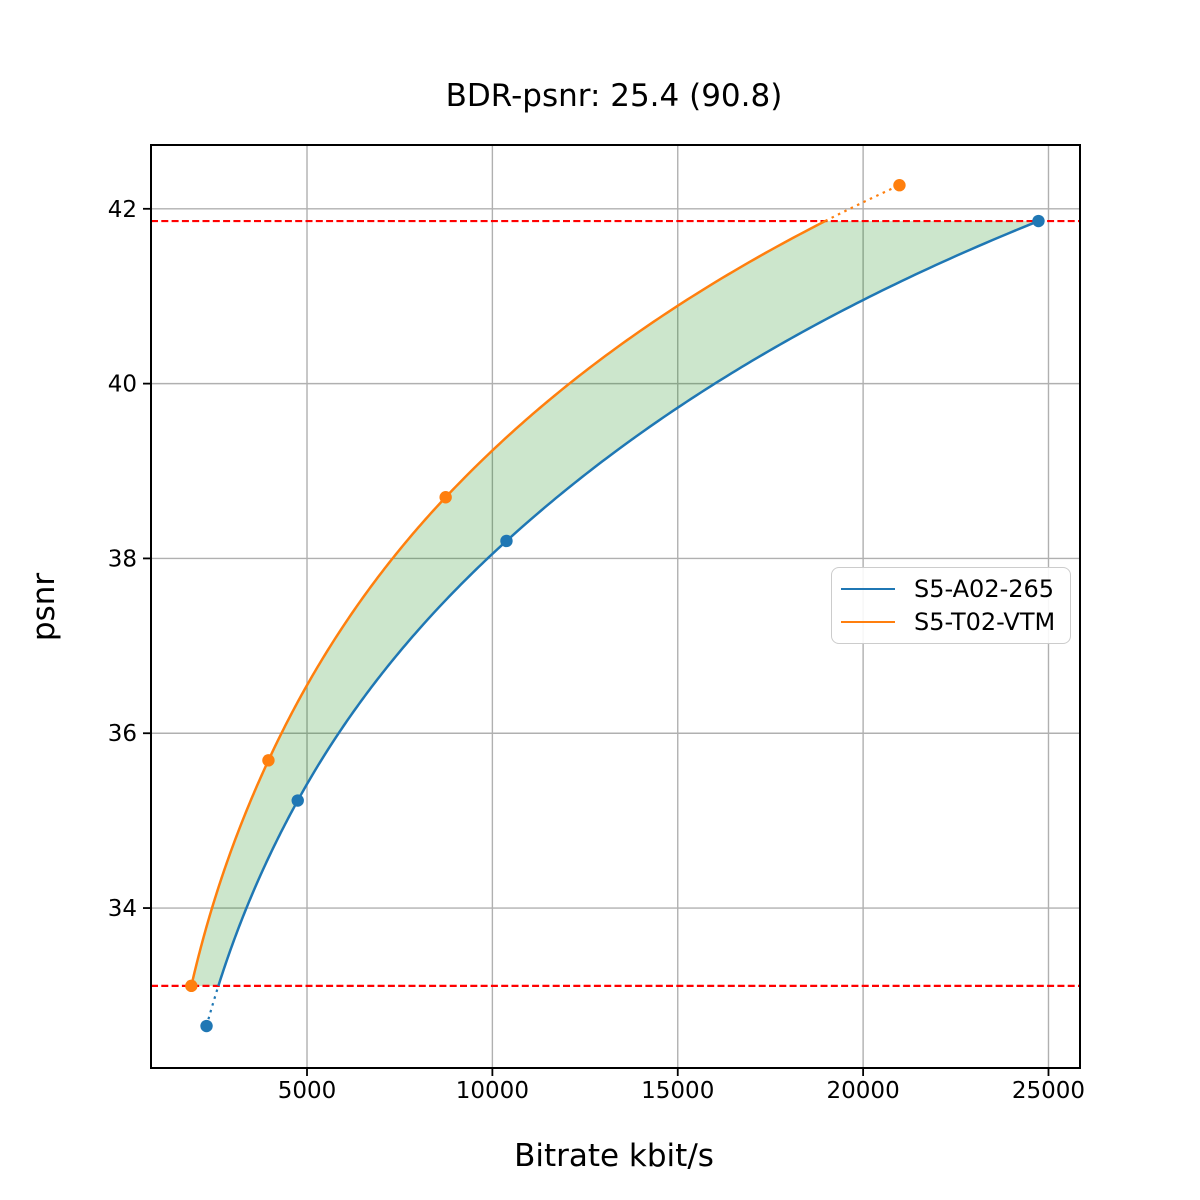 This screenshot has height=1200, width=1200. Describe the element at coordinates (122, 559) in the screenshot. I see `y-tick-label-38: 38` at that location.